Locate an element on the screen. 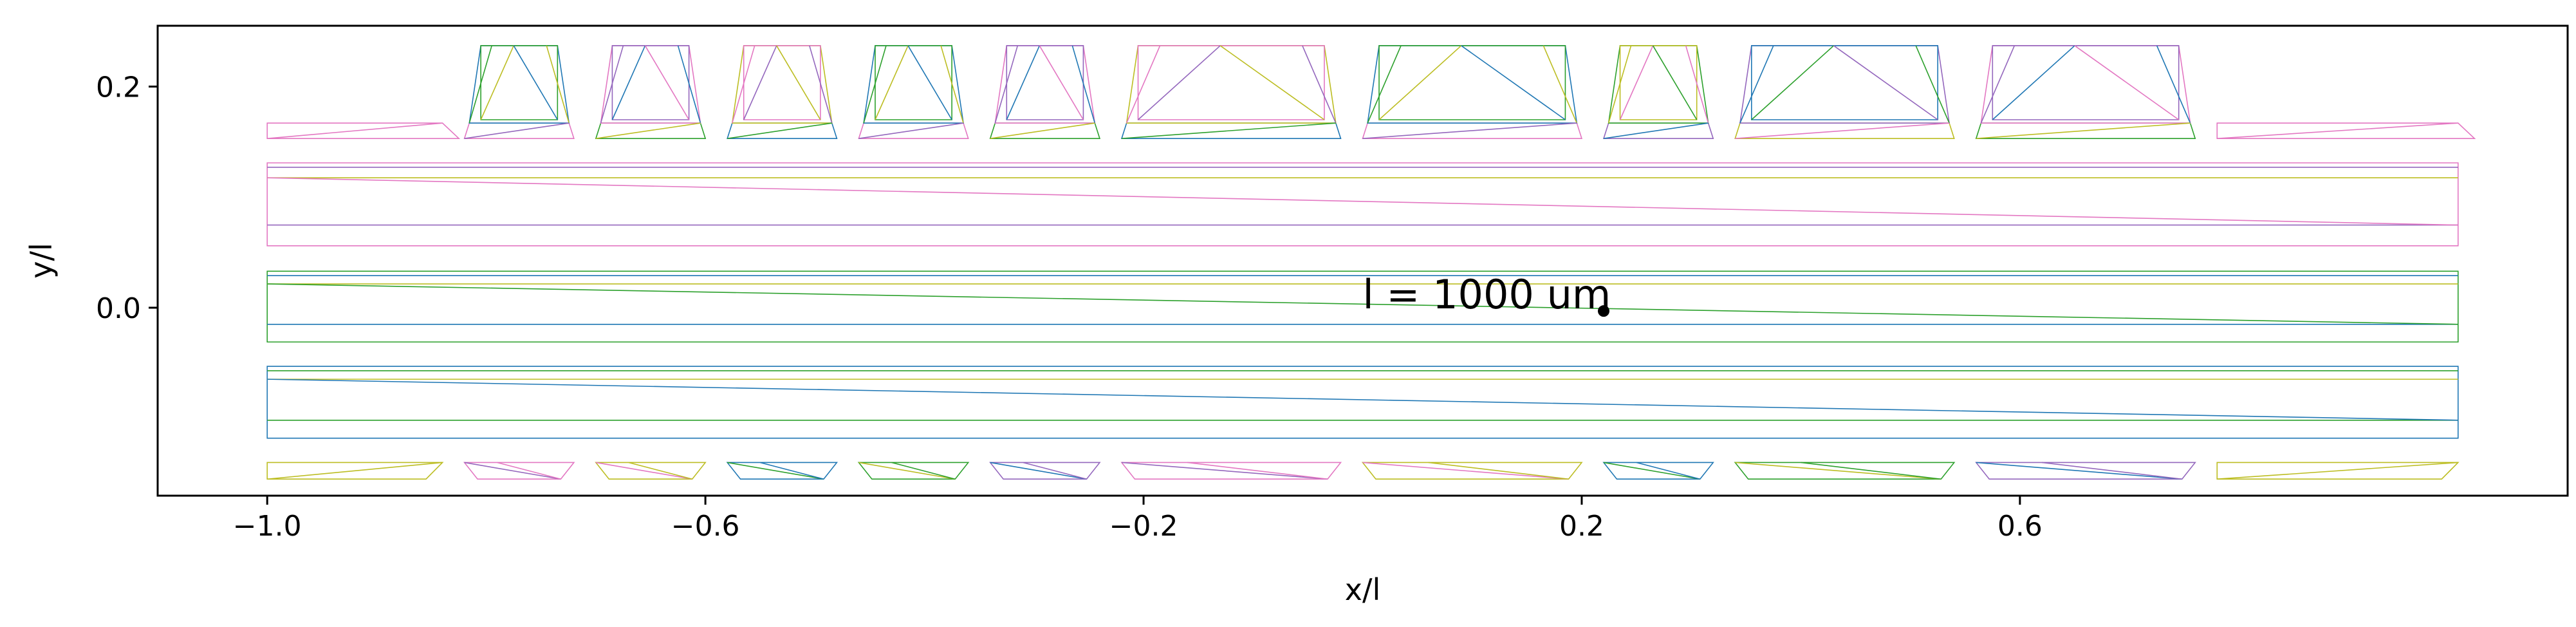 The image size is (2576, 627). annotation-point is located at coordinates (1603, 311).